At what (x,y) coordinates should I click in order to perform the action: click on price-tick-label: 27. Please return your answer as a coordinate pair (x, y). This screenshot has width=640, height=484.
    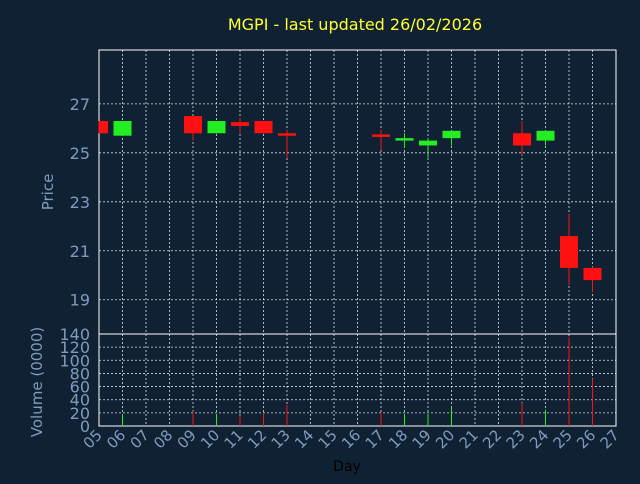
    Looking at the image, I should click on (80, 104).